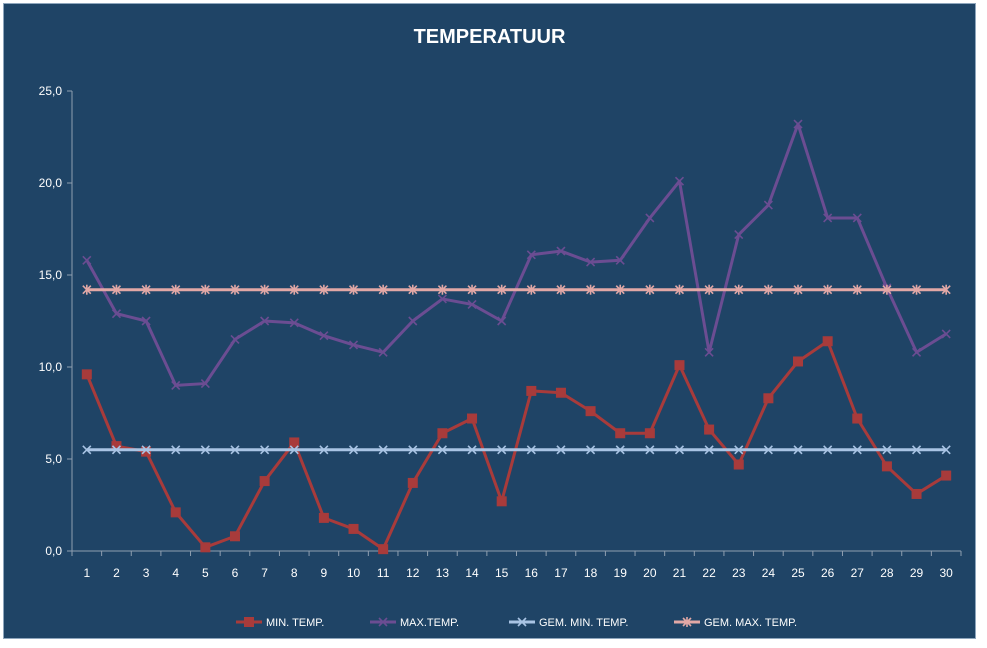 The image size is (987, 648). Describe the element at coordinates (51, 183) in the screenshot. I see `y-tick-label: 20,0` at that location.